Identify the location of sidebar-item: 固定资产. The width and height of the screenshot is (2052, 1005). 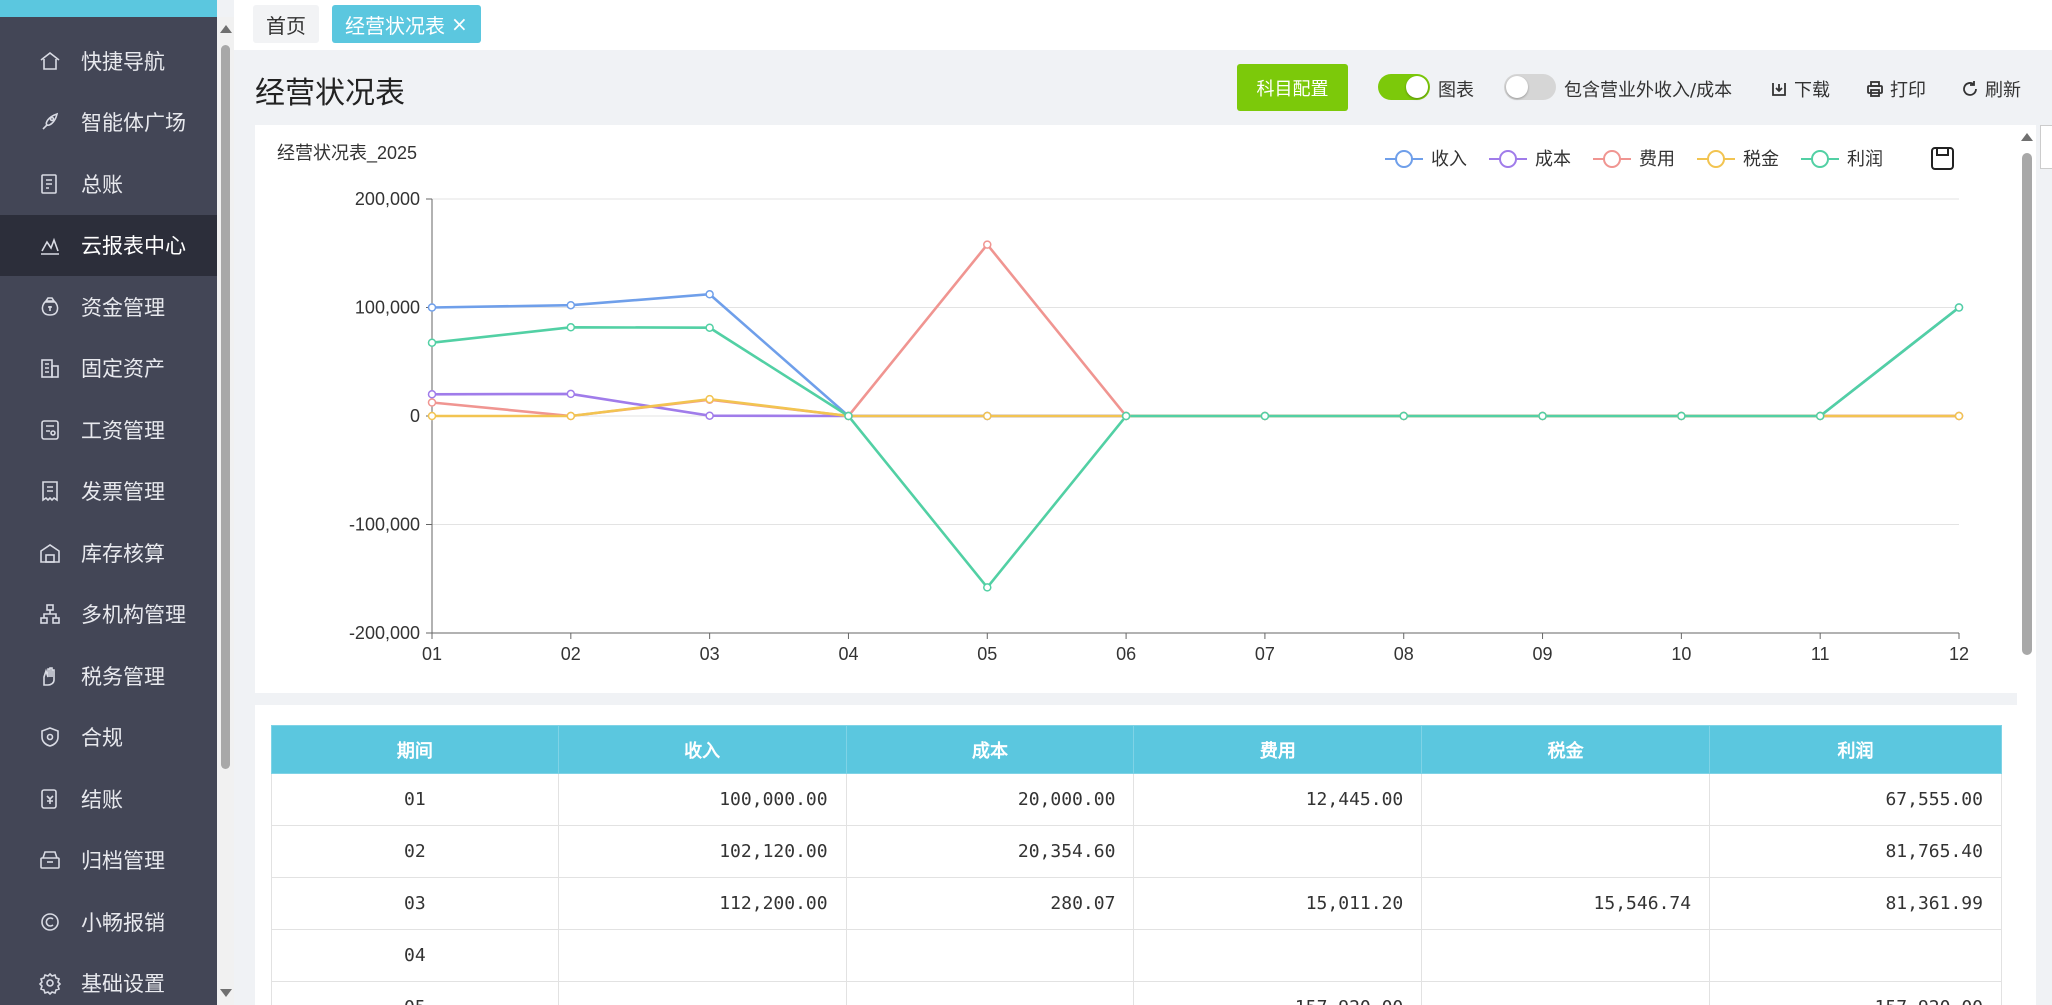
(108, 369).